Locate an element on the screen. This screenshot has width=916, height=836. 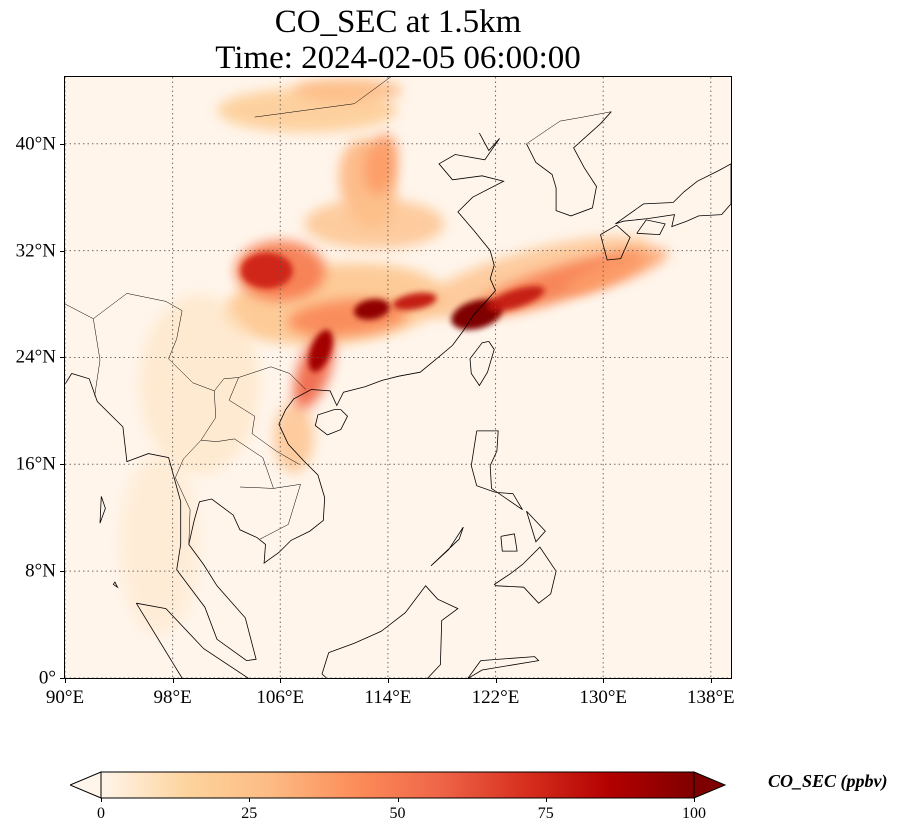
x-tick-label: 98°E is located at coordinates (172, 697).